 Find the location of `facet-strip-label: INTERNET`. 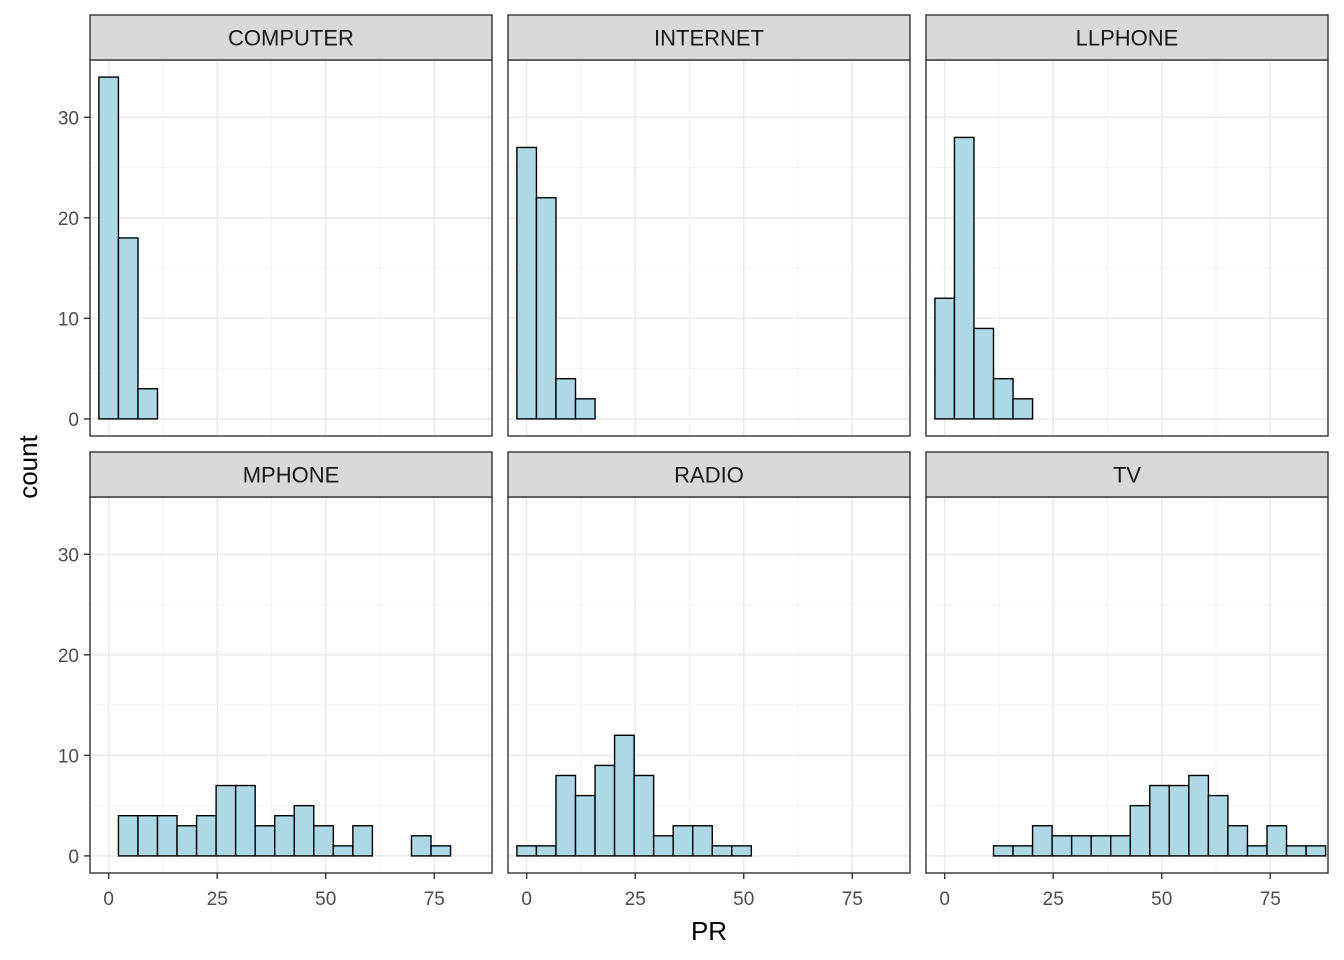

facet-strip-label: INTERNET is located at coordinates (709, 38).